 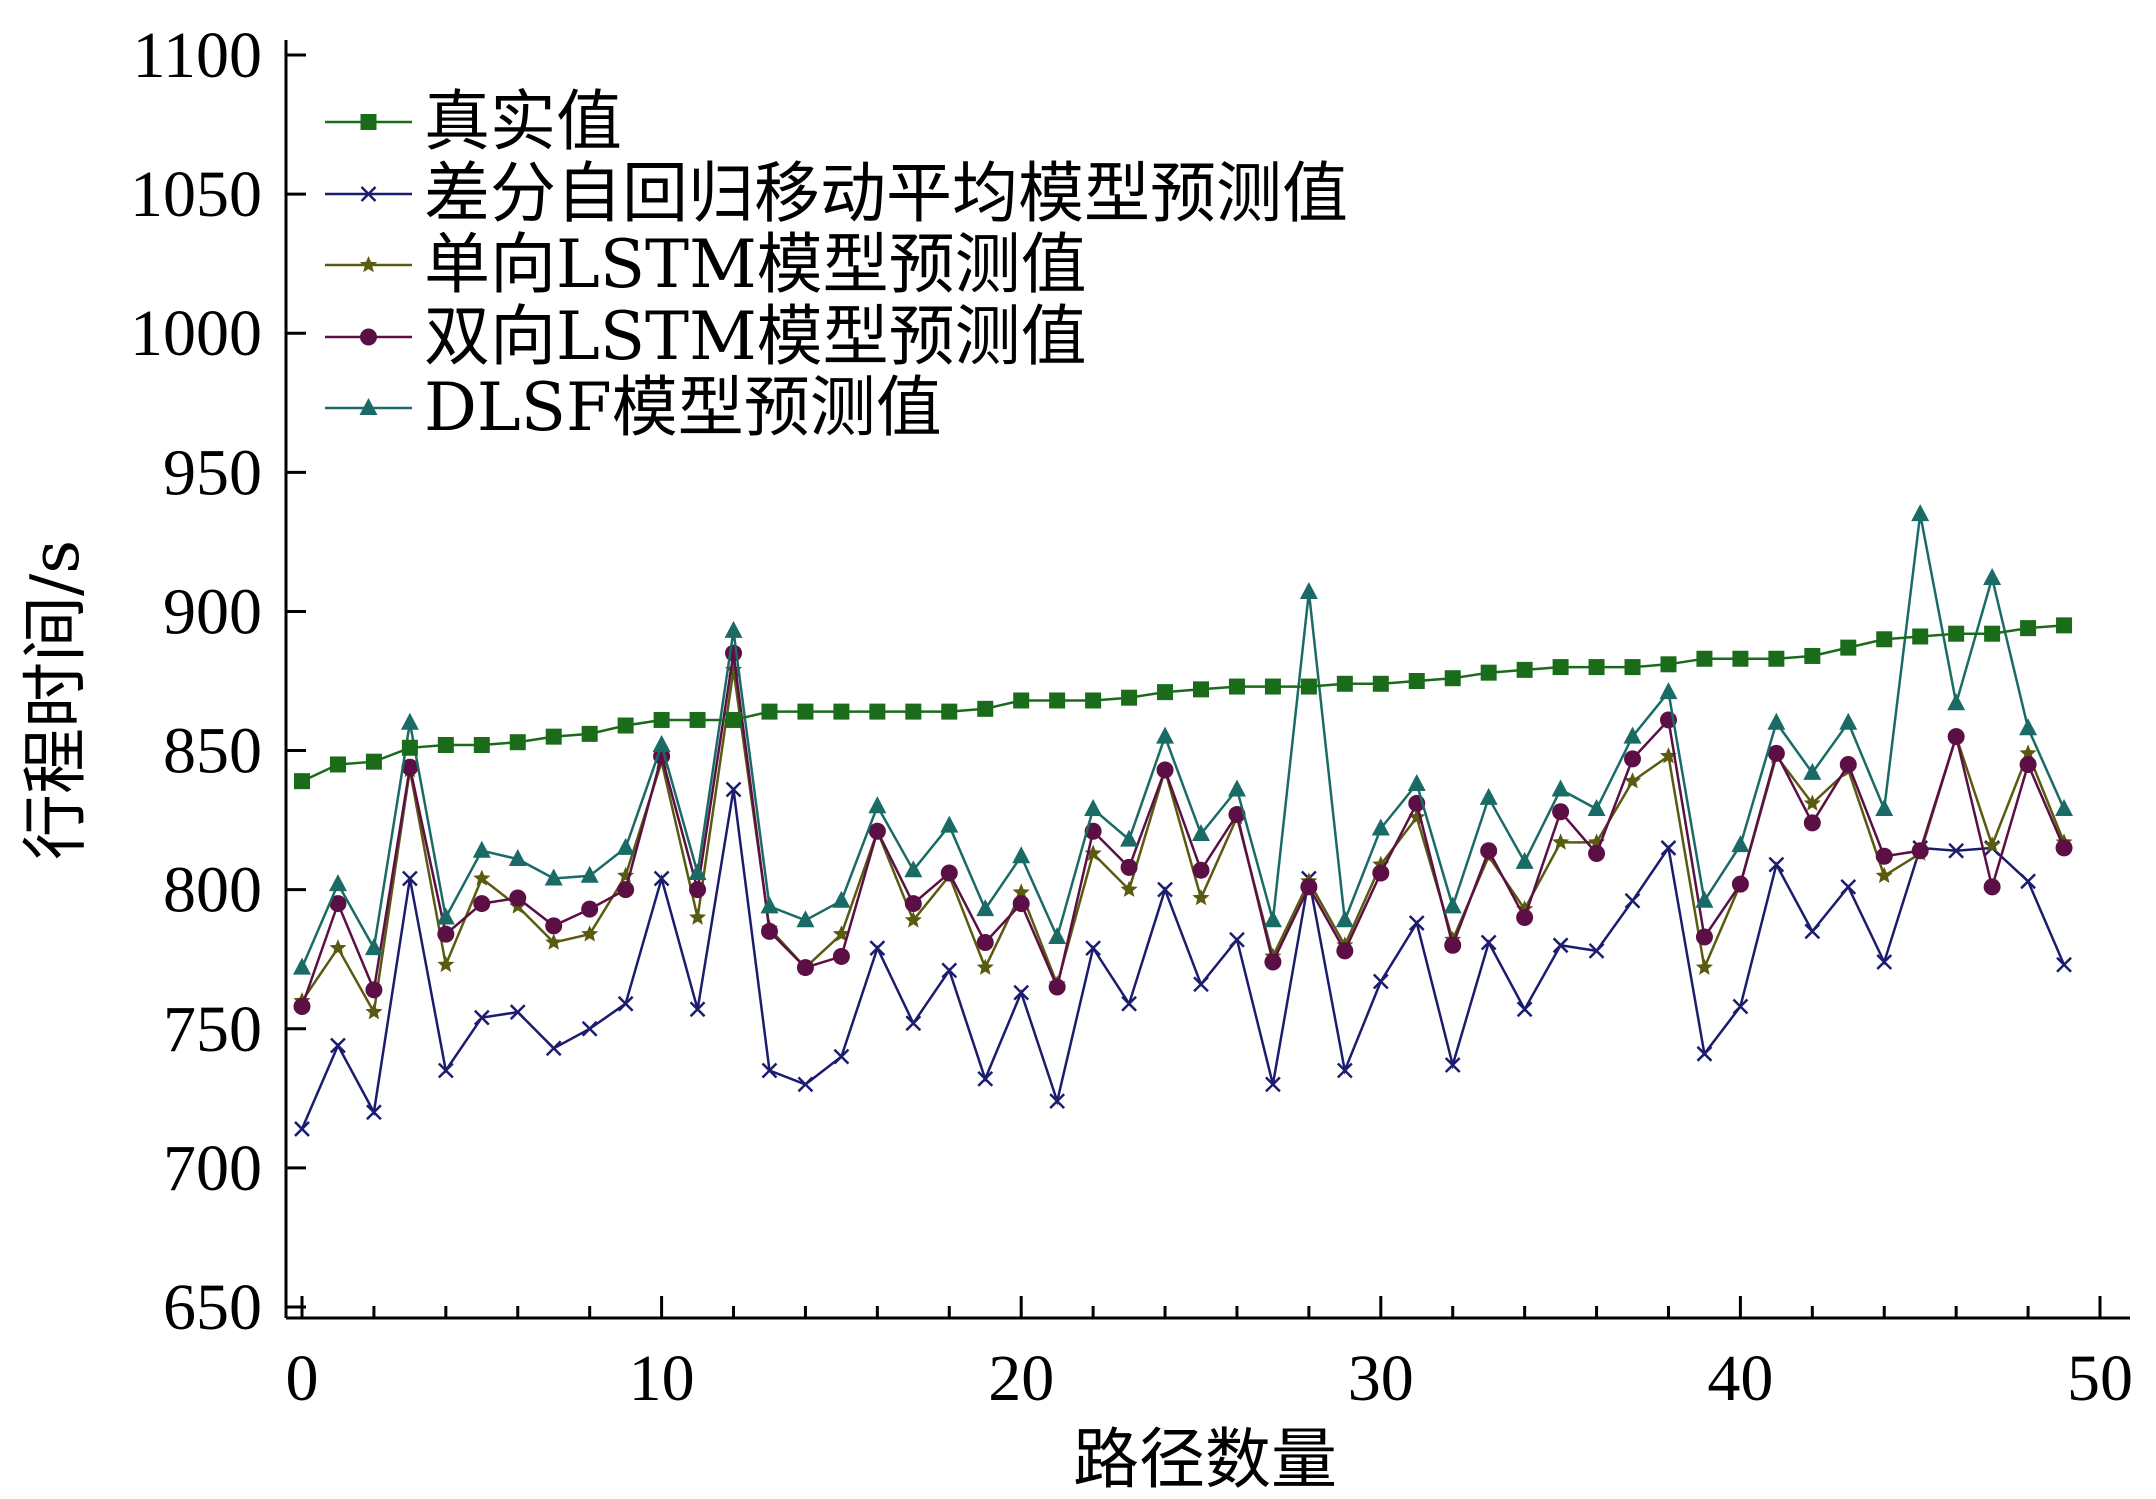 What do you see at coordinates (2100, 1378) in the screenshot?
I see `x-tick-label: 50` at bounding box center [2100, 1378].